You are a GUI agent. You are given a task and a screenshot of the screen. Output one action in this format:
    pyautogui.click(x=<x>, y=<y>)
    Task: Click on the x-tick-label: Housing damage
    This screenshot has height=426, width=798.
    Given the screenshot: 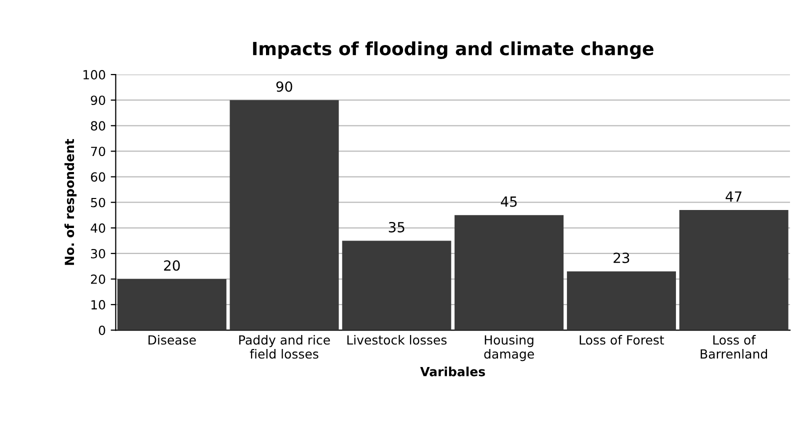 What is the action you would take?
    pyautogui.click(x=509, y=348)
    